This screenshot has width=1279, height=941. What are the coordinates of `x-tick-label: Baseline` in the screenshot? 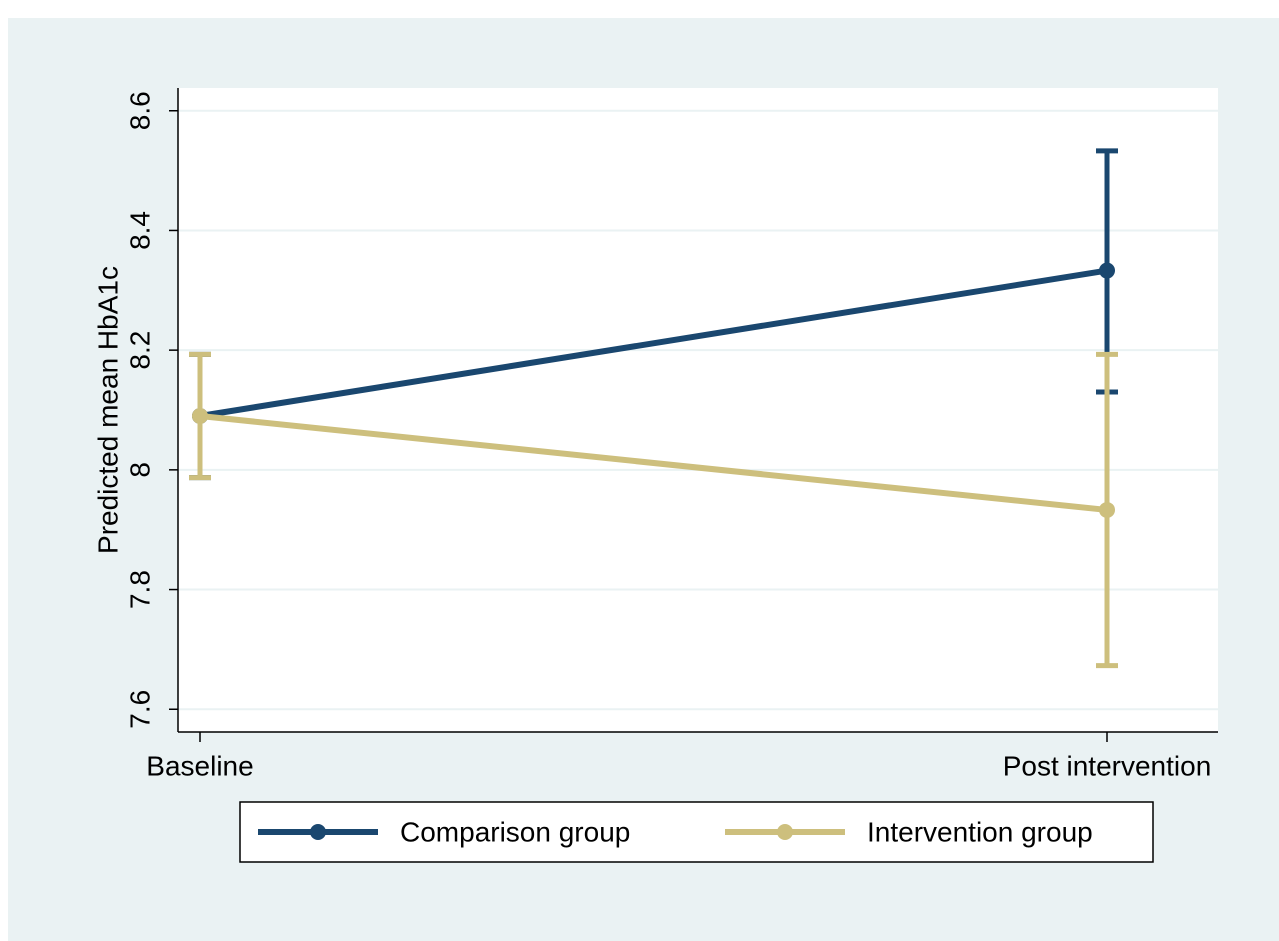 It's located at (199, 765).